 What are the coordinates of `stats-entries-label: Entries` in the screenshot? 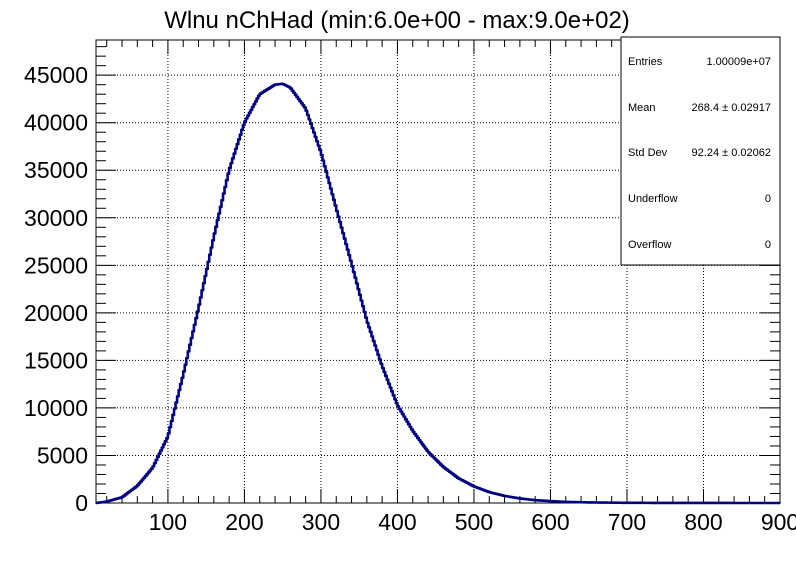 It's located at (645, 62).